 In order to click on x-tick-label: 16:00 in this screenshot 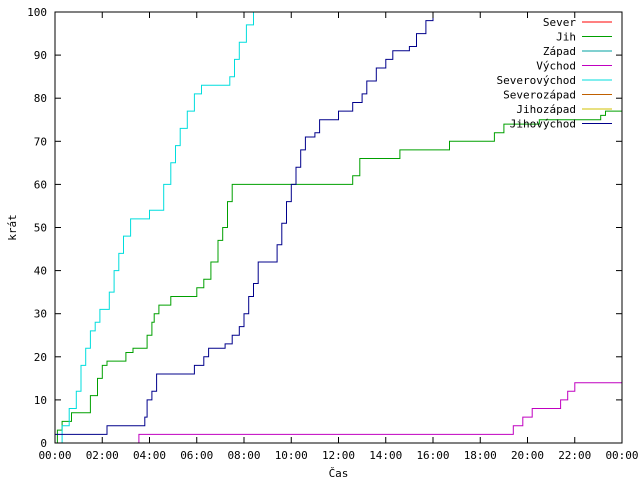, I will do `click(432, 455)`.